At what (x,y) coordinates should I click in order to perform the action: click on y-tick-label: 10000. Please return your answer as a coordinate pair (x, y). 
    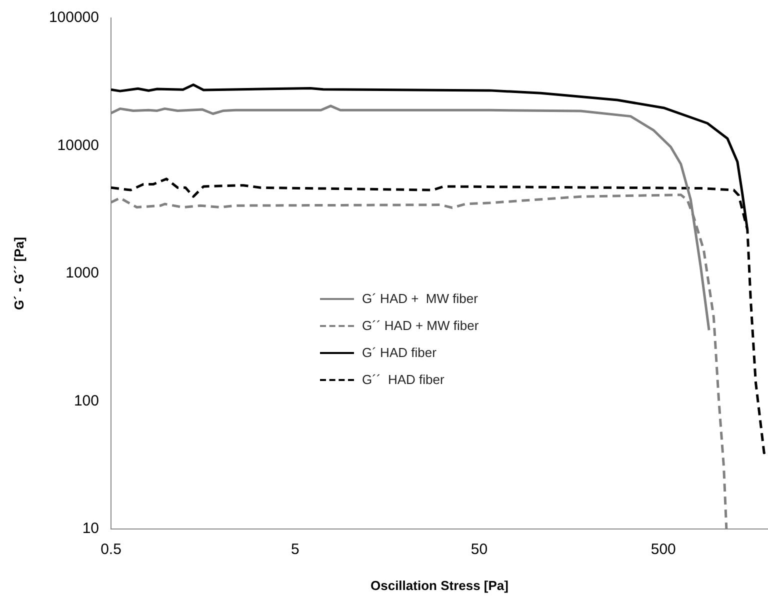
    Looking at the image, I should click on (78, 145).